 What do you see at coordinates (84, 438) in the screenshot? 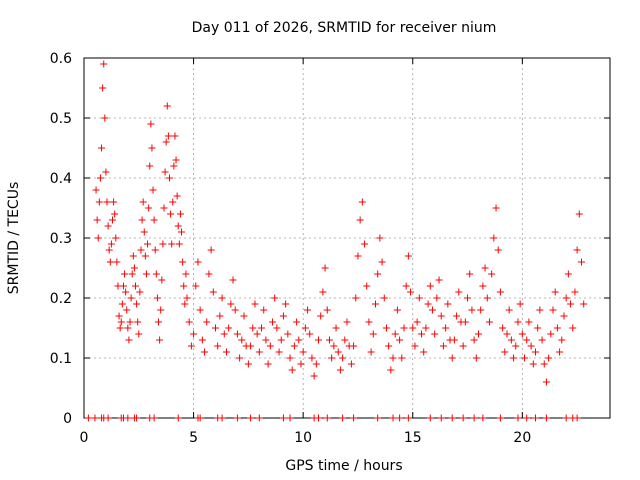
I see `x-tick-label: 0` at bounding box center [84, 438].